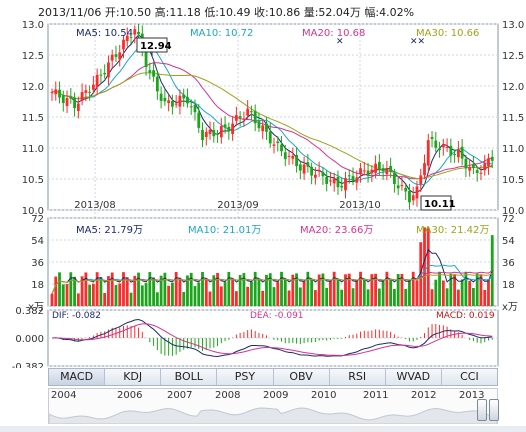 The image size is (526, 432). Describe the element at coordinates (33, 56) in the screenshot. I see `price-tick-left: 12.5` at that location.